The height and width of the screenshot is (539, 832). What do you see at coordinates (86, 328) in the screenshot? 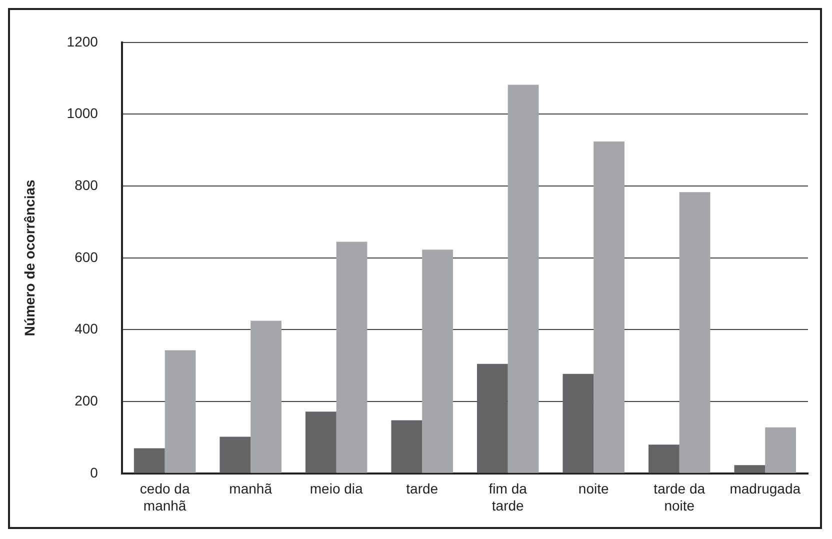
I see `y-tick-label: 400` at bounding box center [86, 328].